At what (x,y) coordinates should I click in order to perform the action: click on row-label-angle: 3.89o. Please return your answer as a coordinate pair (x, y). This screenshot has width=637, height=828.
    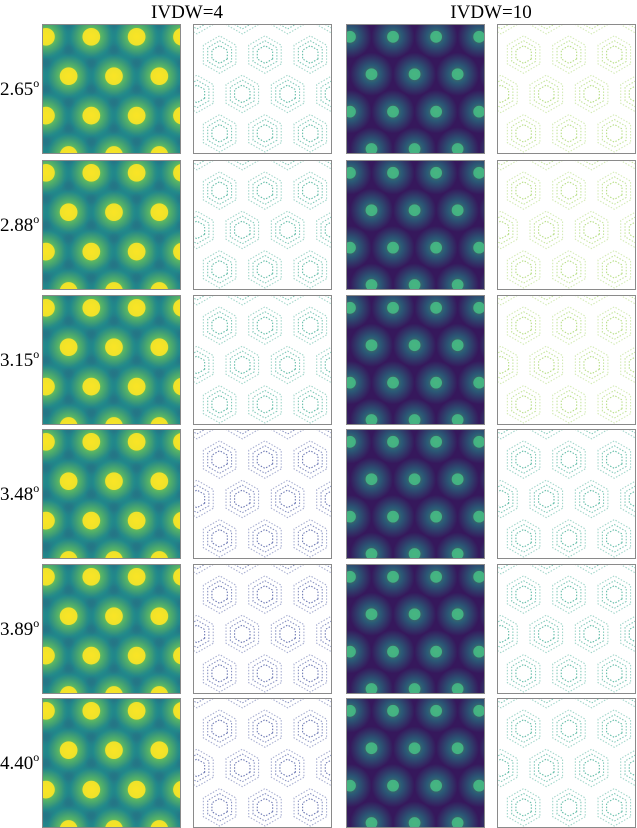
    Looking at the image, I should click on (21, 628).